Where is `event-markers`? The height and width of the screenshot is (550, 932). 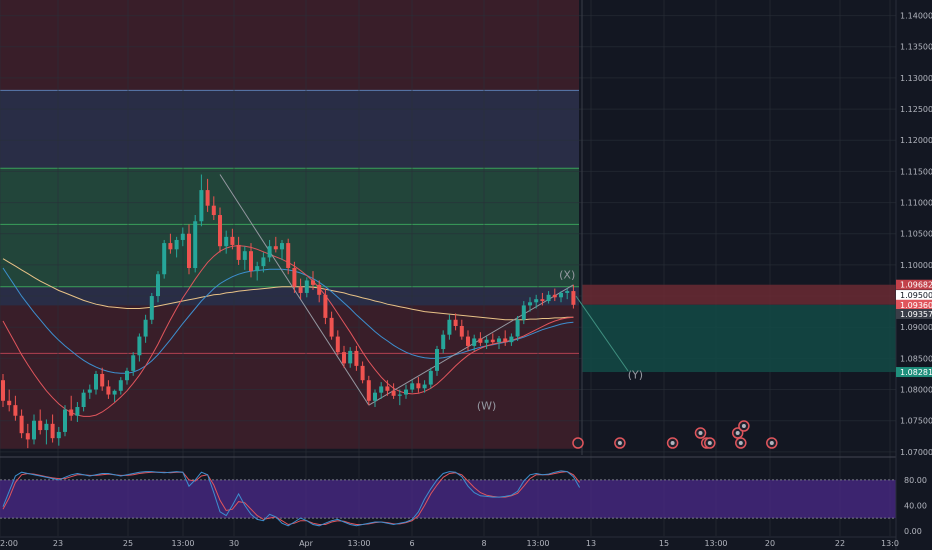 event-markers is located at coordinates (675, 434).